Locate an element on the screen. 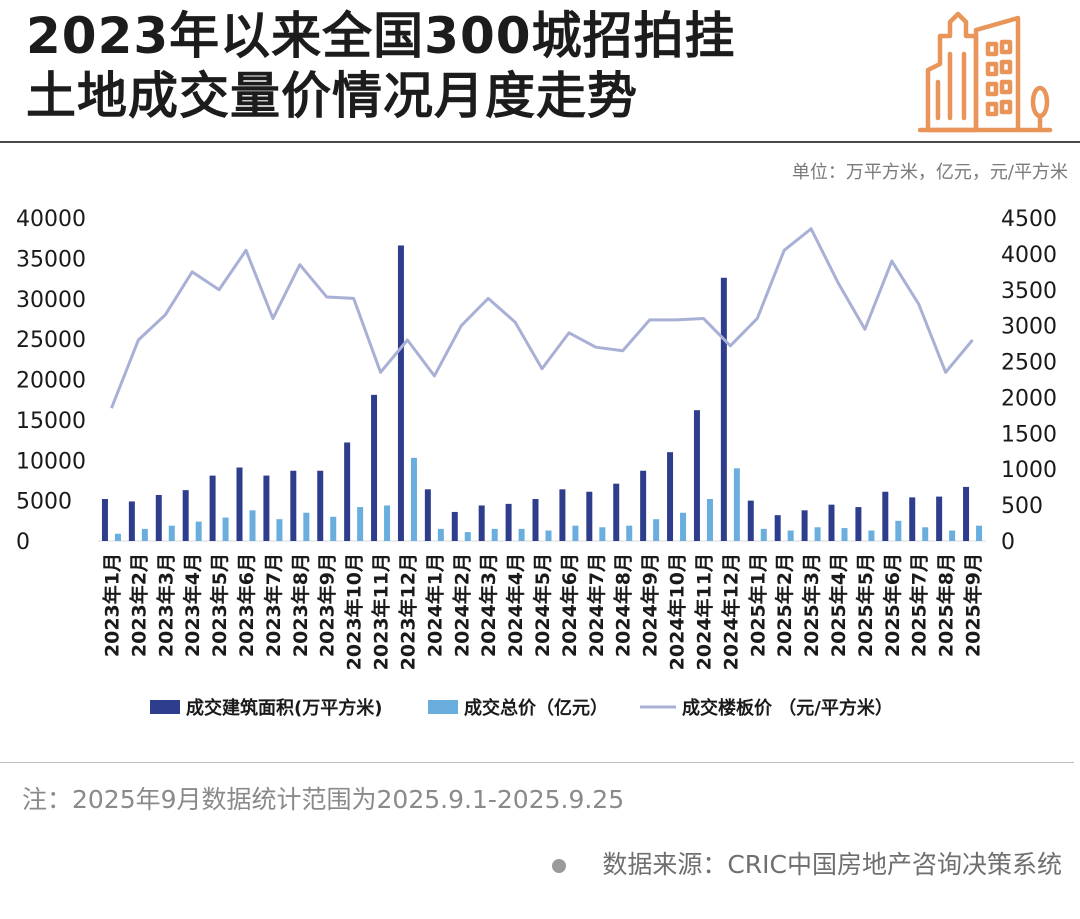  legend: 成交建筑面积(万平方米) 成交总价（亿元） 成交楼板价 （元/平方米） is located at coordinates (521, 708).